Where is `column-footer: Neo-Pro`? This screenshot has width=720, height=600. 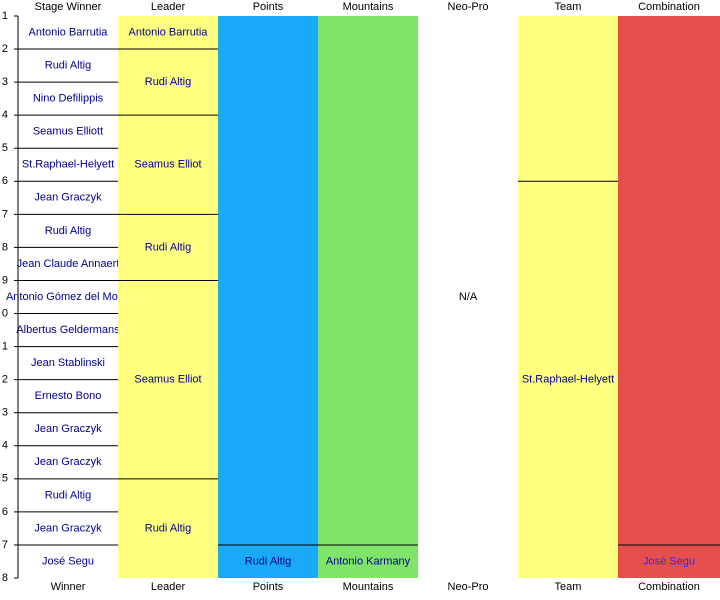 column-footer: Neo-Pro is located at coordinates (468, 587).